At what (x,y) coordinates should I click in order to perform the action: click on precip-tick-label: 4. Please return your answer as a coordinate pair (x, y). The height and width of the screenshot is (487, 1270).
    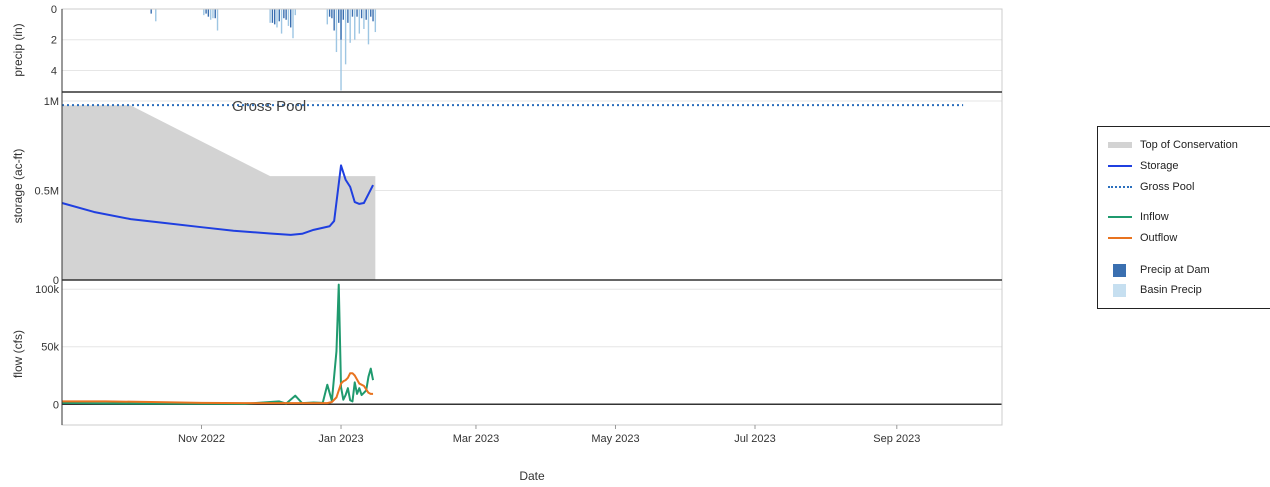
    Looking at the image, I should click on (54, 71).